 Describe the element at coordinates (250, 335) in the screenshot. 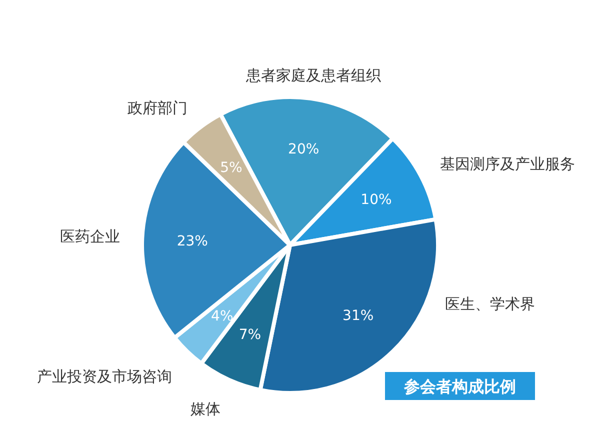

I see `data-label: 7%` at that location.